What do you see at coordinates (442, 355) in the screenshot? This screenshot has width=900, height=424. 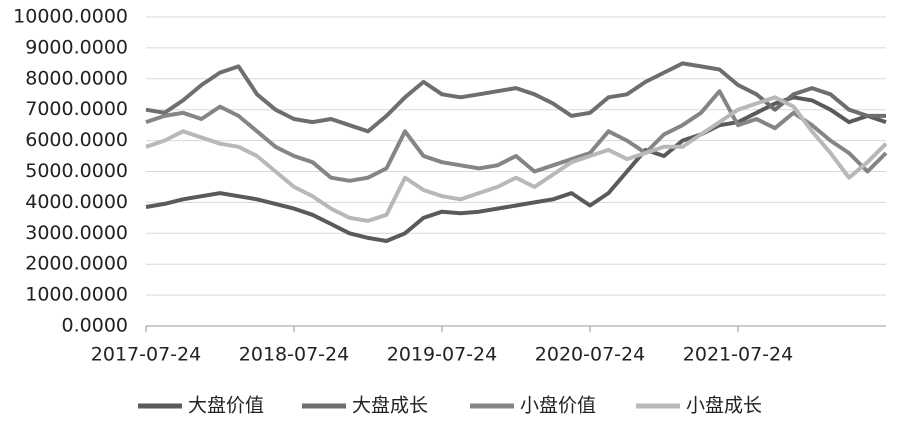 I see `x-tick-label: 2019-07-24` at bounding box center [442, 355].